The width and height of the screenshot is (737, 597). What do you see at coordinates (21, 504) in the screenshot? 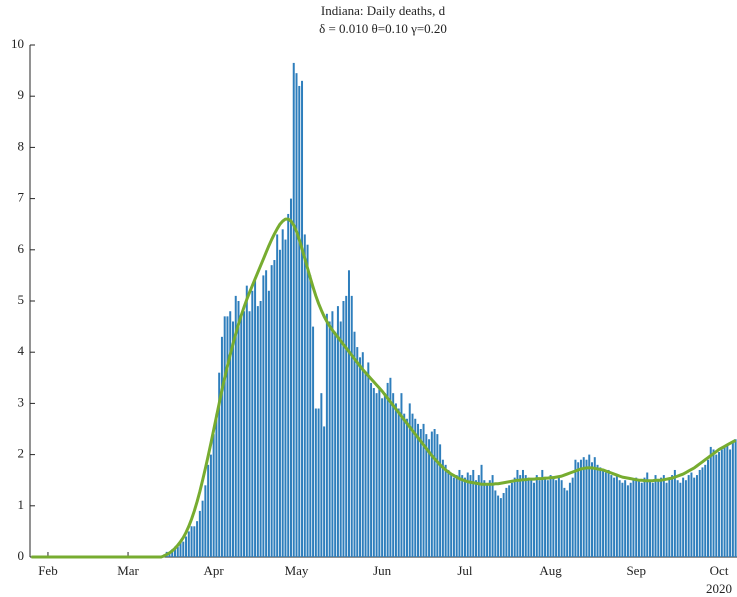
I see `y-tick-label: 1` at bounding box center [21, 504].